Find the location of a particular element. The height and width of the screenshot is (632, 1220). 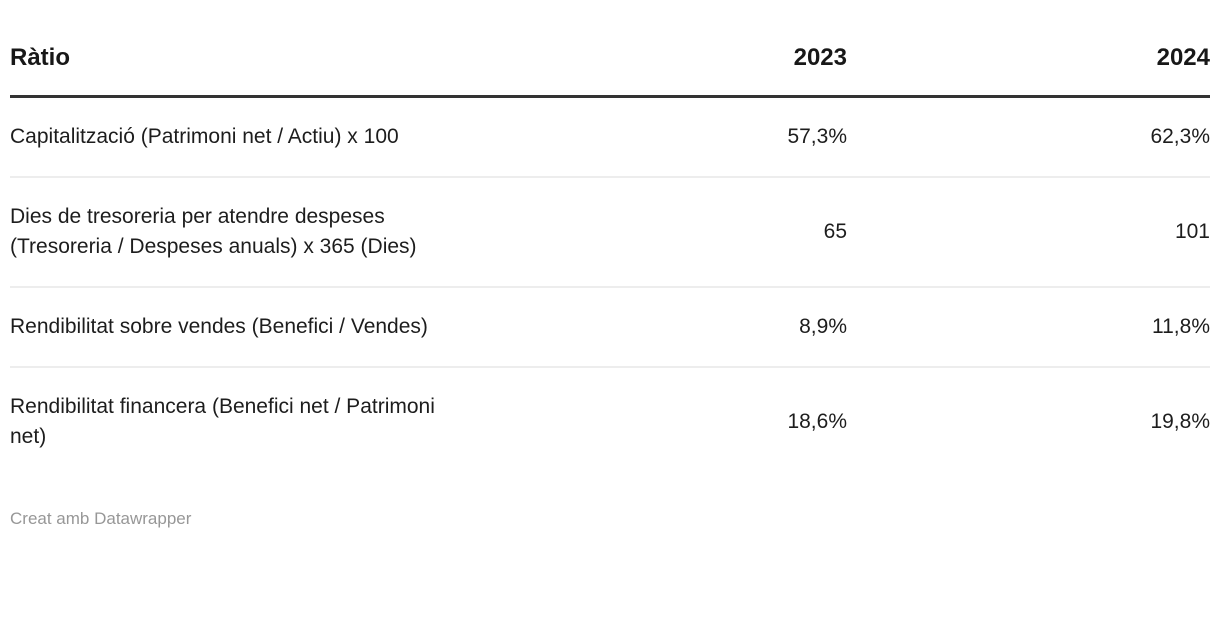

table-header: Ràtio 2023 2024 is located at coordinates (610, 71).